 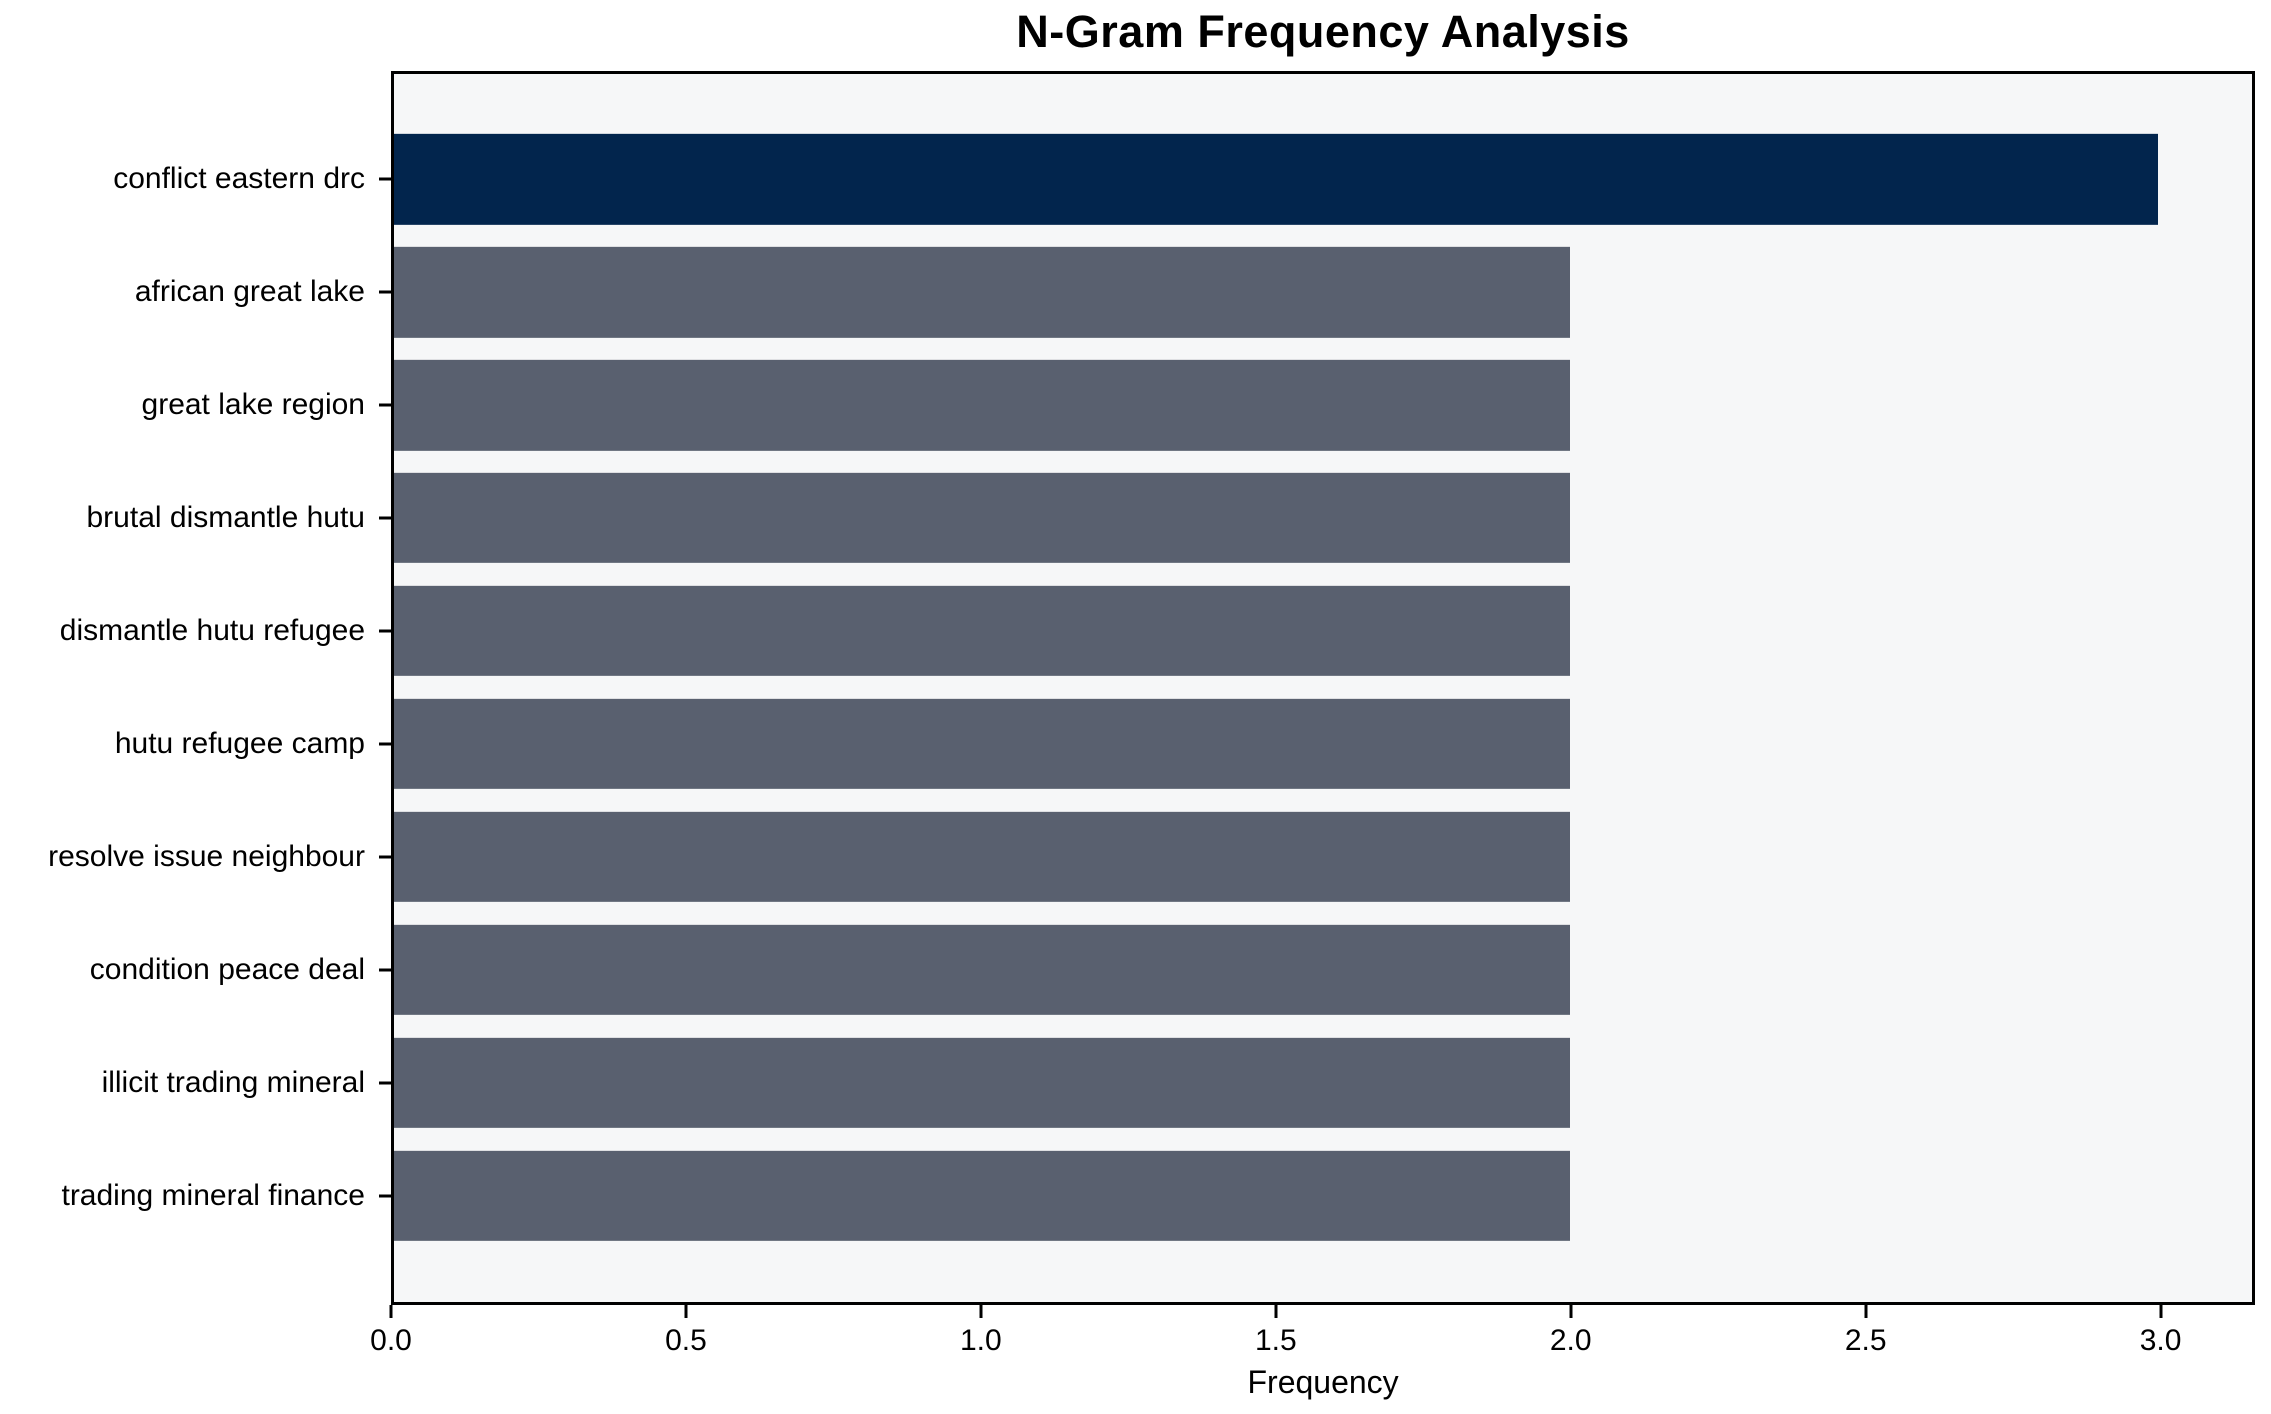 What do you see at coordinates (253, 405) in the screenshot?
I see `y-tick-label: great lake region` at bounding box center [253, 405].